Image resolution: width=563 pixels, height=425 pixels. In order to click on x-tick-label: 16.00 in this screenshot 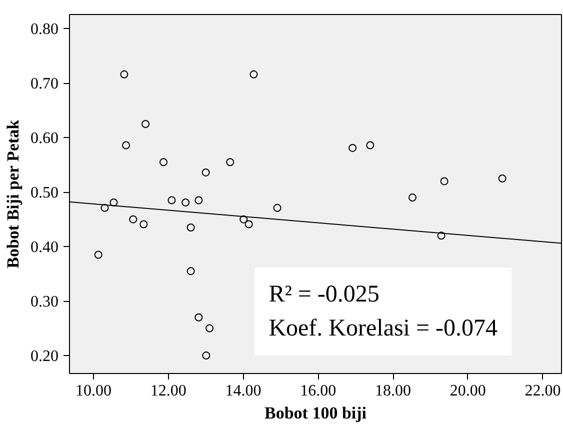, I will do `click(318, 391)`.